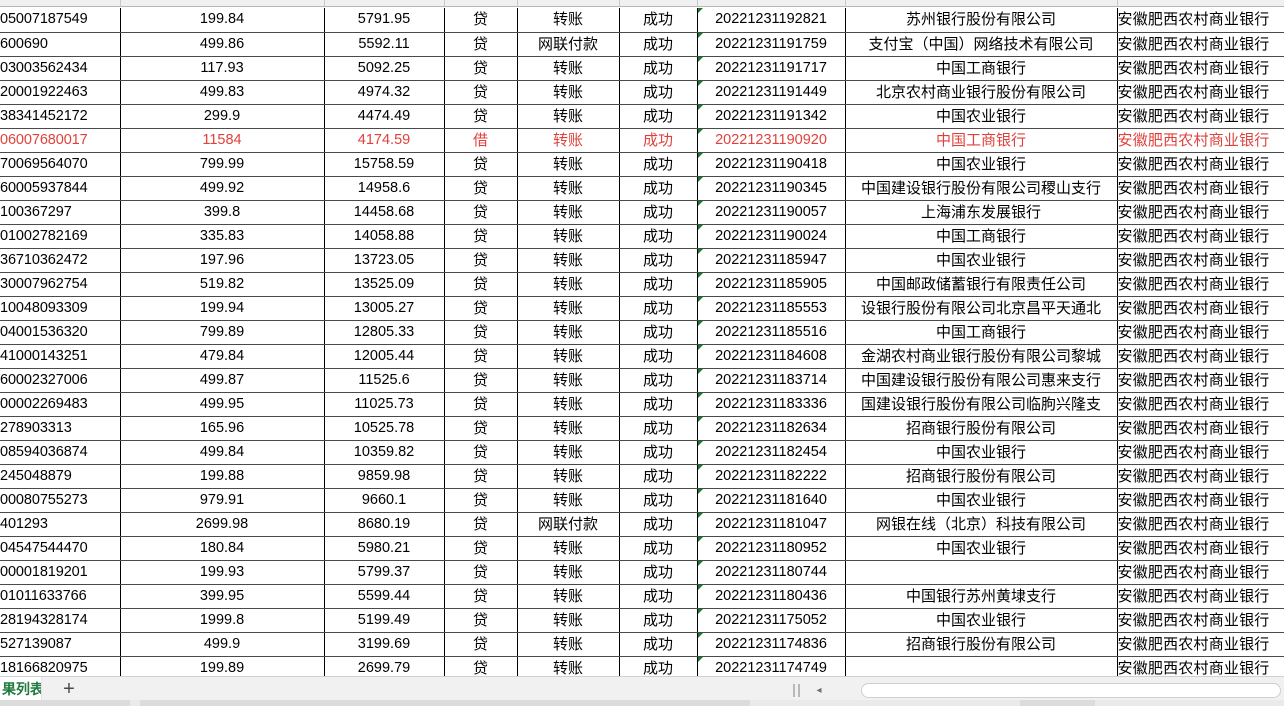 The height and width of the screenshot is (706, 1284). What do you see at coordinates (222, 164) in the screenshot?
I see `cell-amount: 799.99` at bounding box center [222, 164].